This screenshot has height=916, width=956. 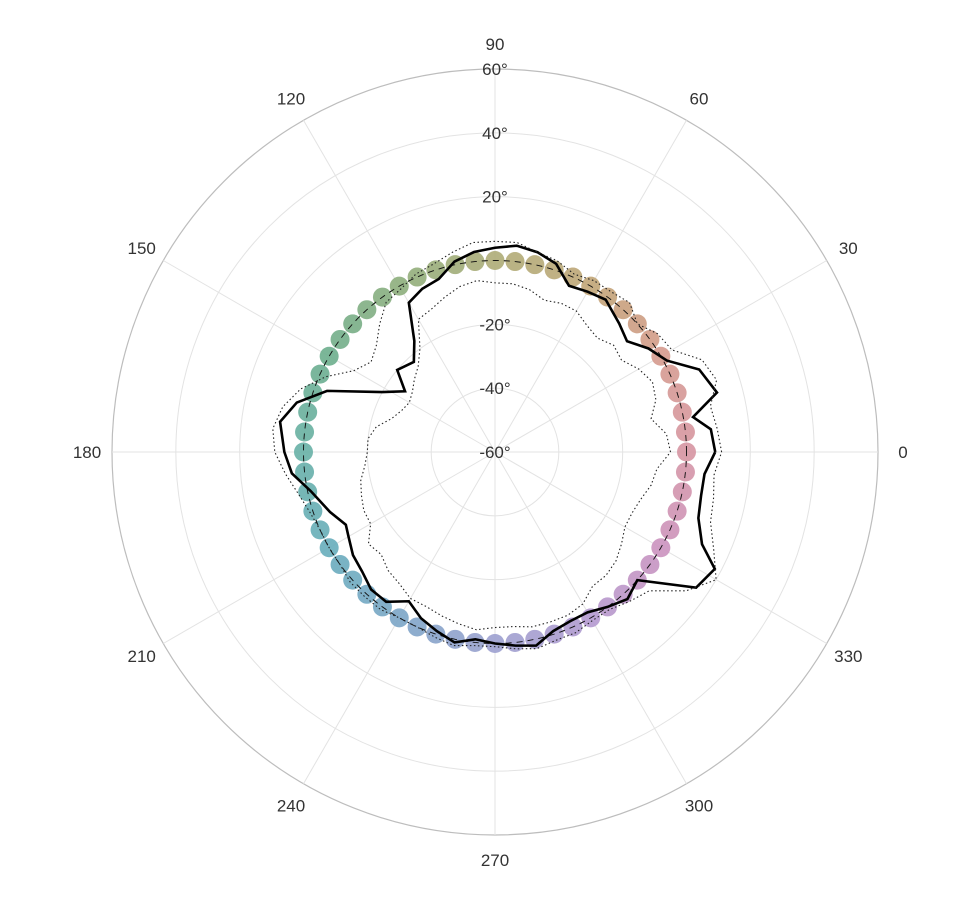 What do you see at coordinates (699, 805) in the screenshot?
I see `angle-tick-label: 300` at bounding box center [699, 805].